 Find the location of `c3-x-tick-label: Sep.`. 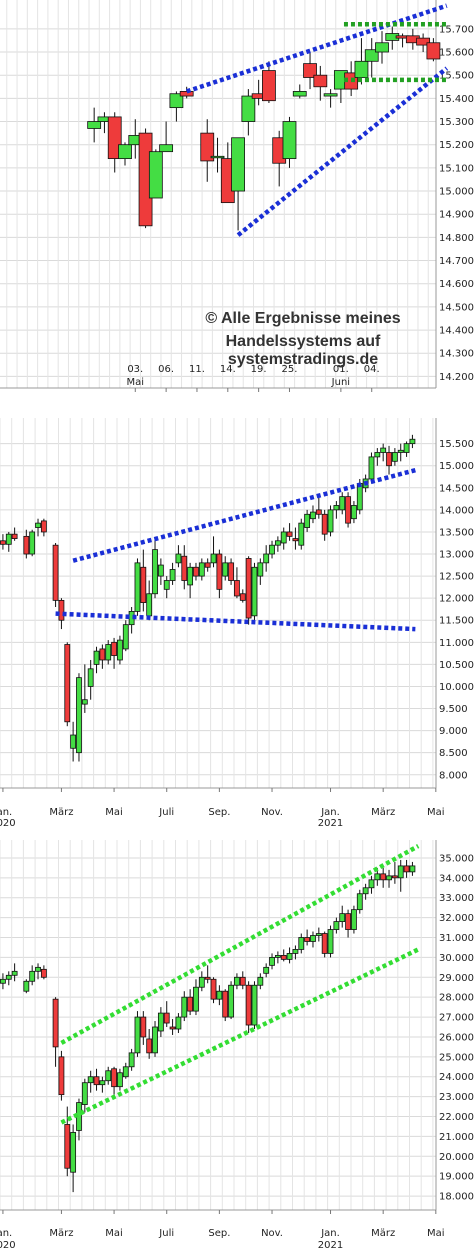

c3-x-tick-label: Sep. is located at coordinates (219, 1233).